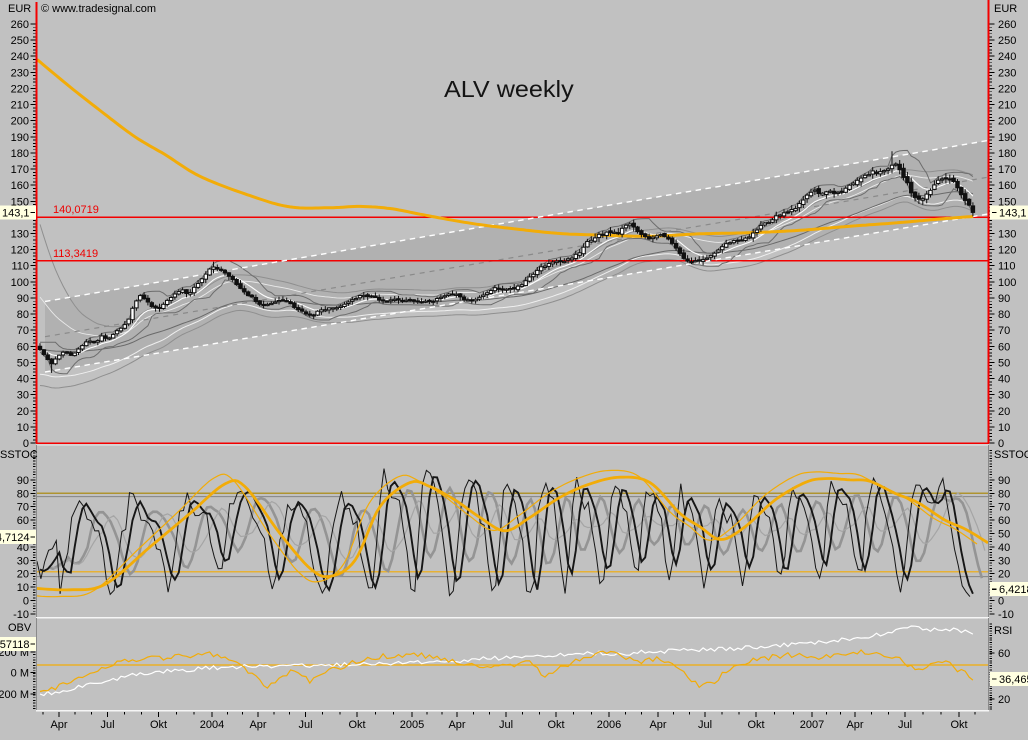 The image size is (1028, 740). I want to click on svg-text: 6,4218, so click(1013, 590).